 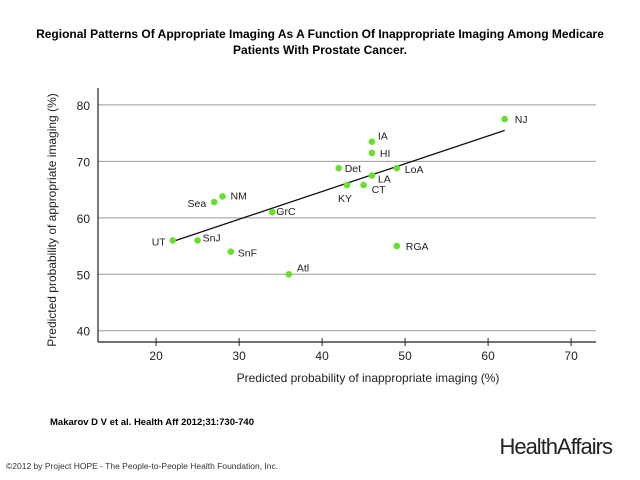 I want to click on y-tick-label: 40, so click(x=84, y=332).